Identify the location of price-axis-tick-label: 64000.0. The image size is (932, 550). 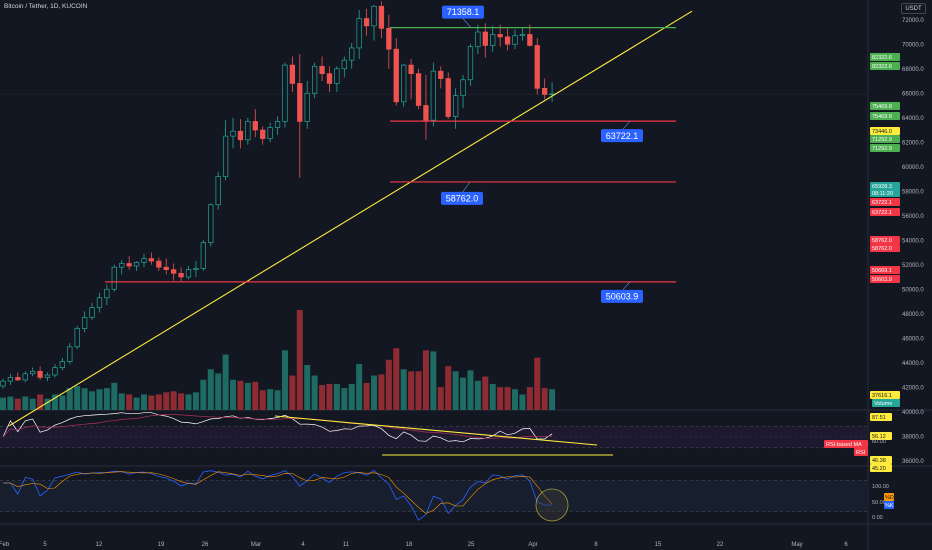
(913, 119).